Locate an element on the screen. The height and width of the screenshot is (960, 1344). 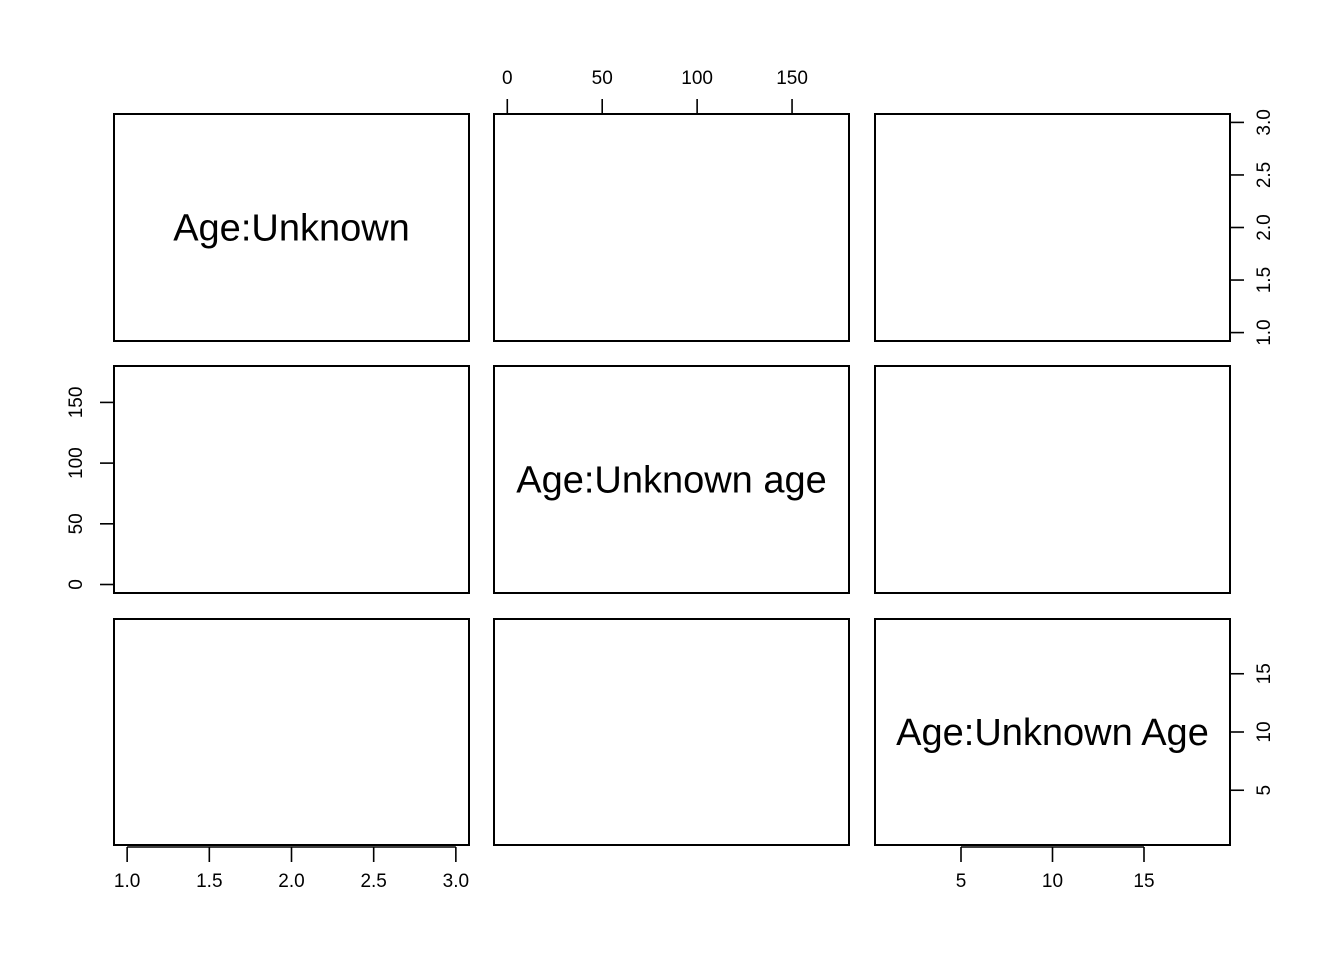
diagonal-label-age-unknown-age: Age:Unknown Age is located at coordinates (1052, 733).